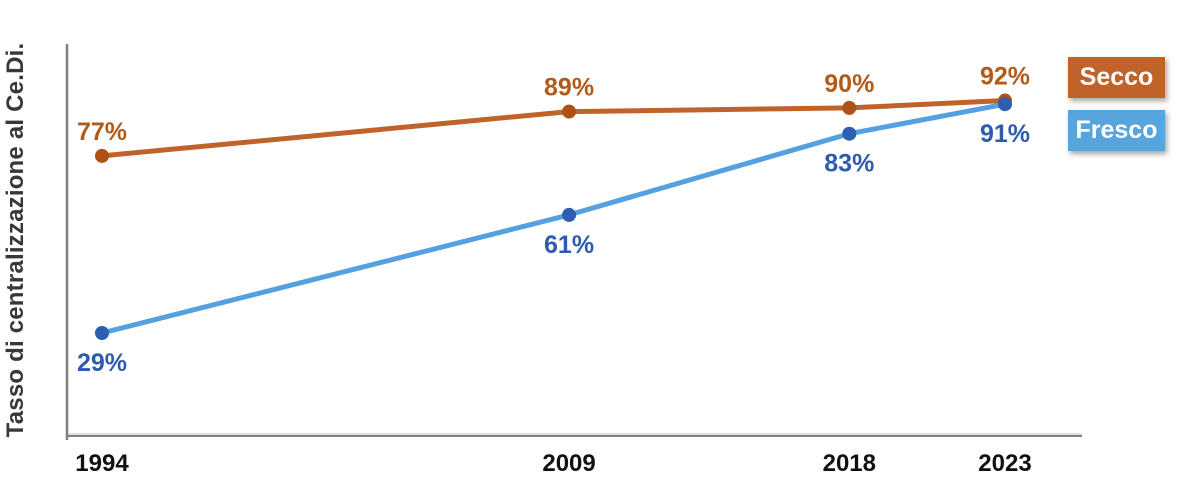 Image resolution: width=1200 pixels, height=483 pixels. I want to click on label-fresco-1994: 29%, so click(102, 363).